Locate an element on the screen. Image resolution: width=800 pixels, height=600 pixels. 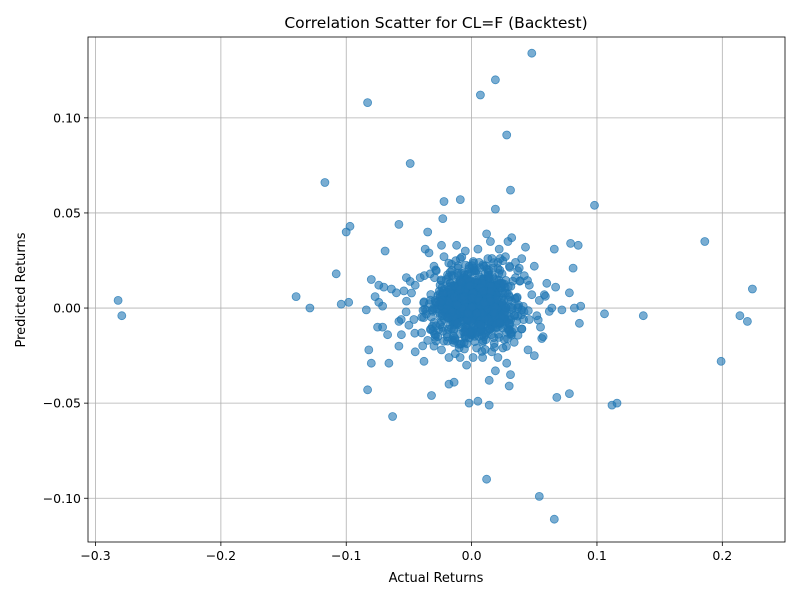
x-tick-label: −0.3 is located at coordinates (95, 555).